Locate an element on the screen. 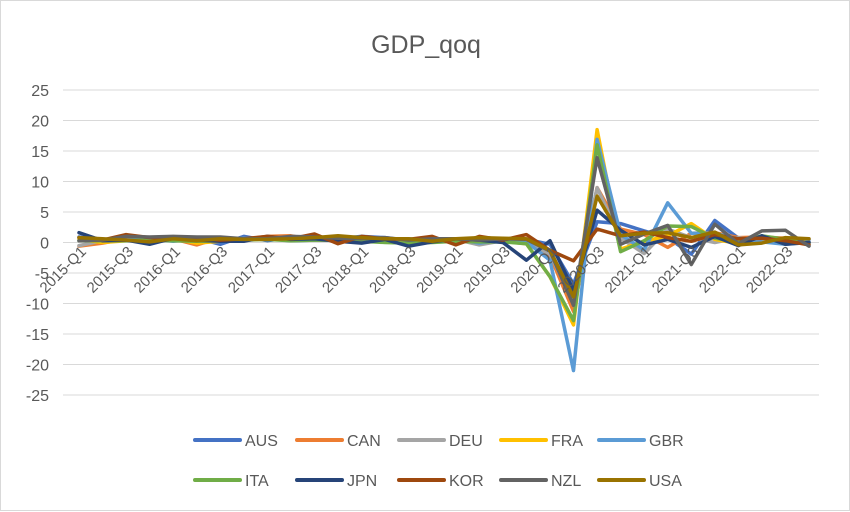  x-tick-label: 2021-Q3 is located at coordinates (675, 269).